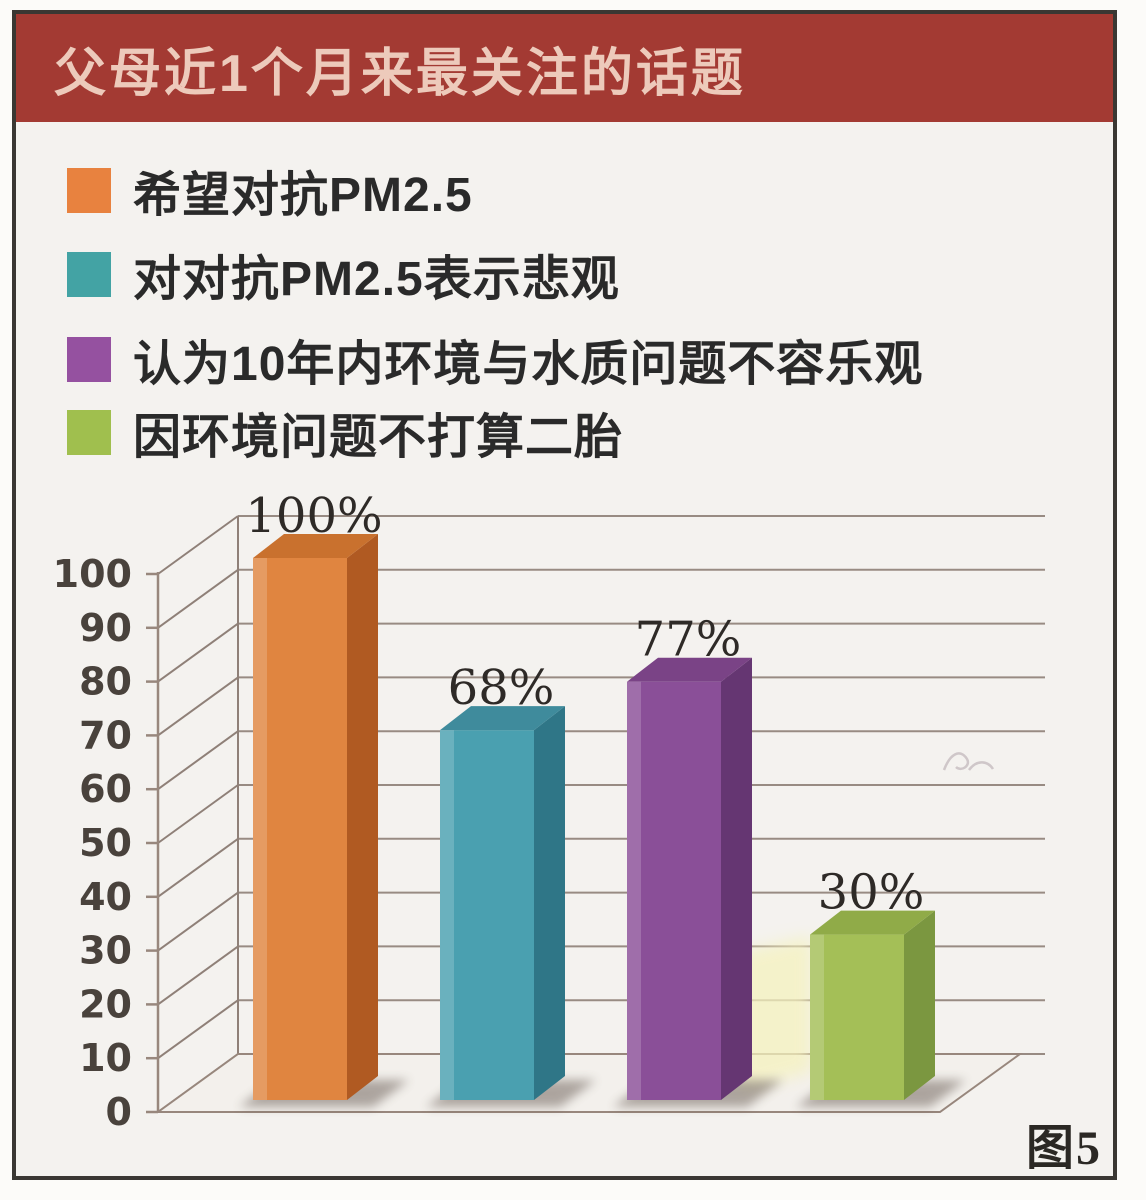 The width and height of the screenshot is (1146, 1200). What do you see at coordinates (89, 274) in the screenshot?
I see `legend-swatch-teal` at bounding box center [89, 274].